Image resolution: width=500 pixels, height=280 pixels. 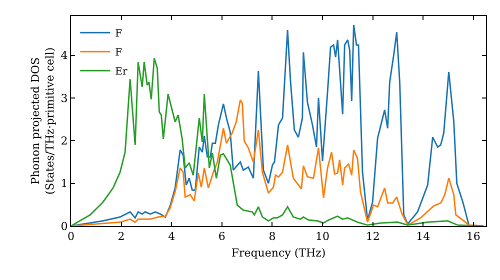 What do you see at coordinates (64, 226) in the screenshot?
I see `y-tick-label: 0` at bounding box center [64, 226].